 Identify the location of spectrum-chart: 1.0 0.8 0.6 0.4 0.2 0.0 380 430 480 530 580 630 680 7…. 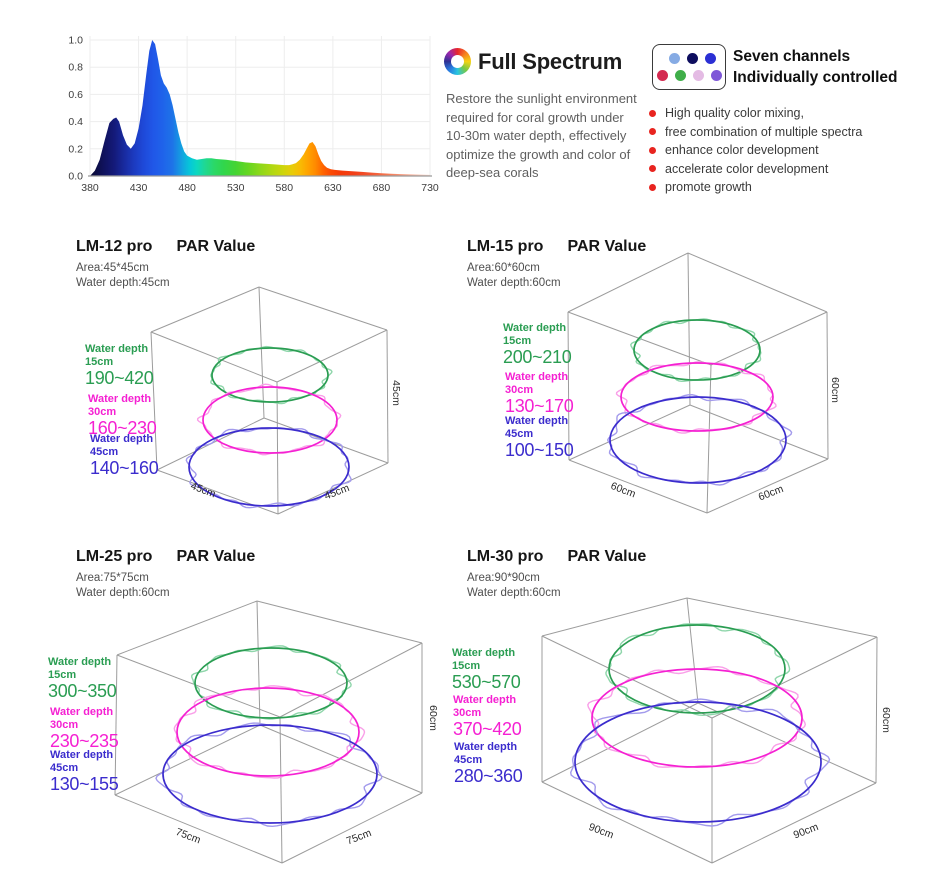
(256, 108).